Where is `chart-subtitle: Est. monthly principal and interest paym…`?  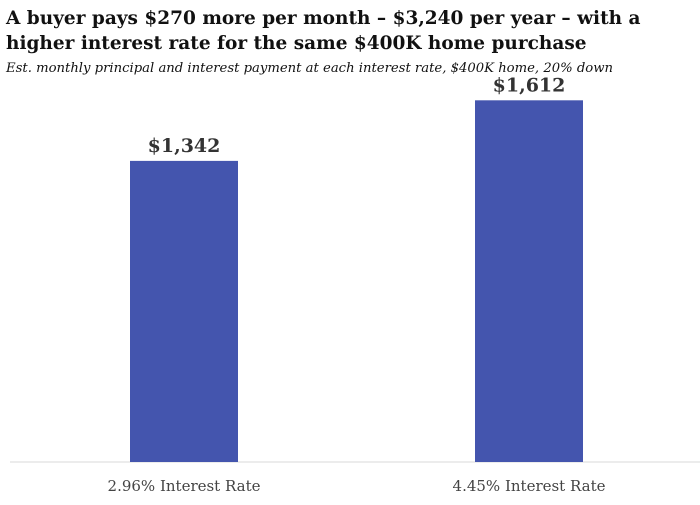 chart-subtitle: Est. monthly principal and interest paym… is located at coordinates (309, 68).